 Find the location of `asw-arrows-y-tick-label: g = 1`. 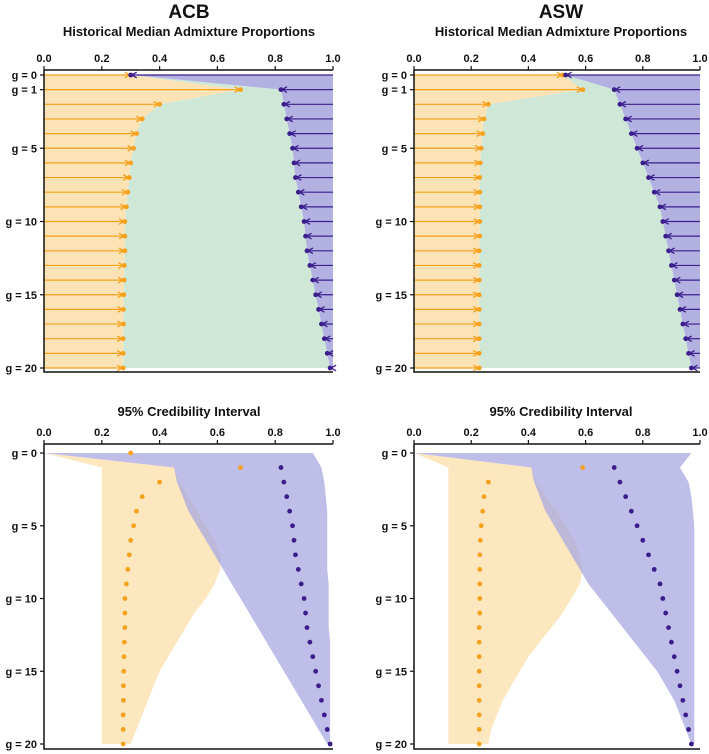

asw-arrows-y-tick-label: g = 1 is located at coordinates (394, 91).